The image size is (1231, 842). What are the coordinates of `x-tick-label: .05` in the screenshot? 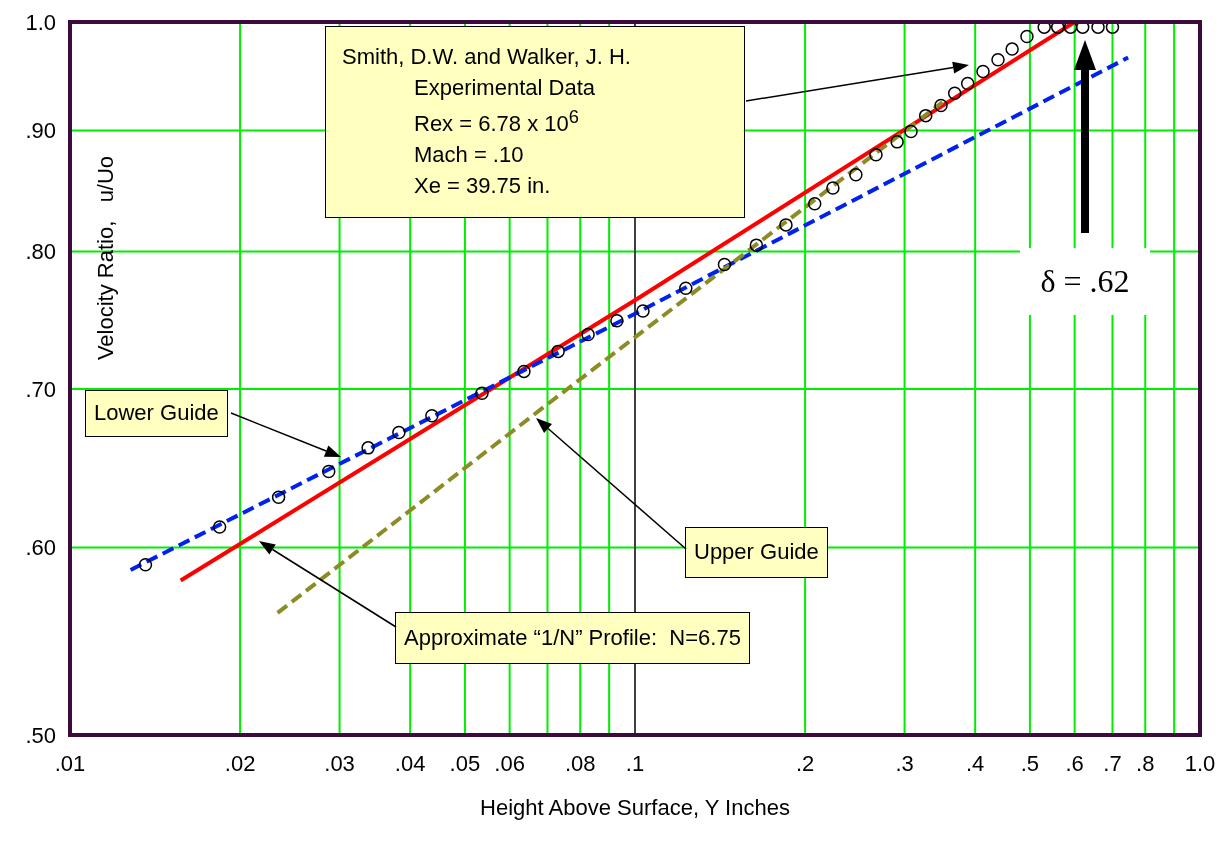 It's located at (465, 763).